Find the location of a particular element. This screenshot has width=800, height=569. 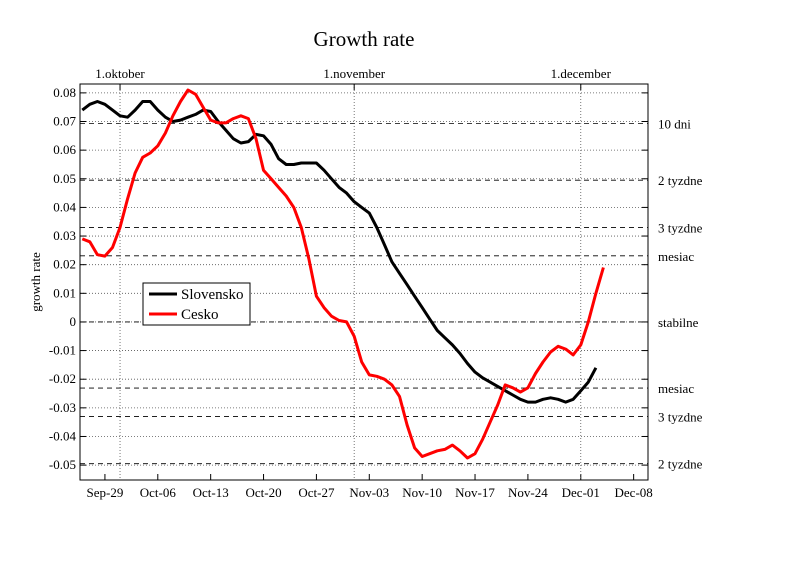

y-tick-label: -0.04 is located at coordinates (63, 435).